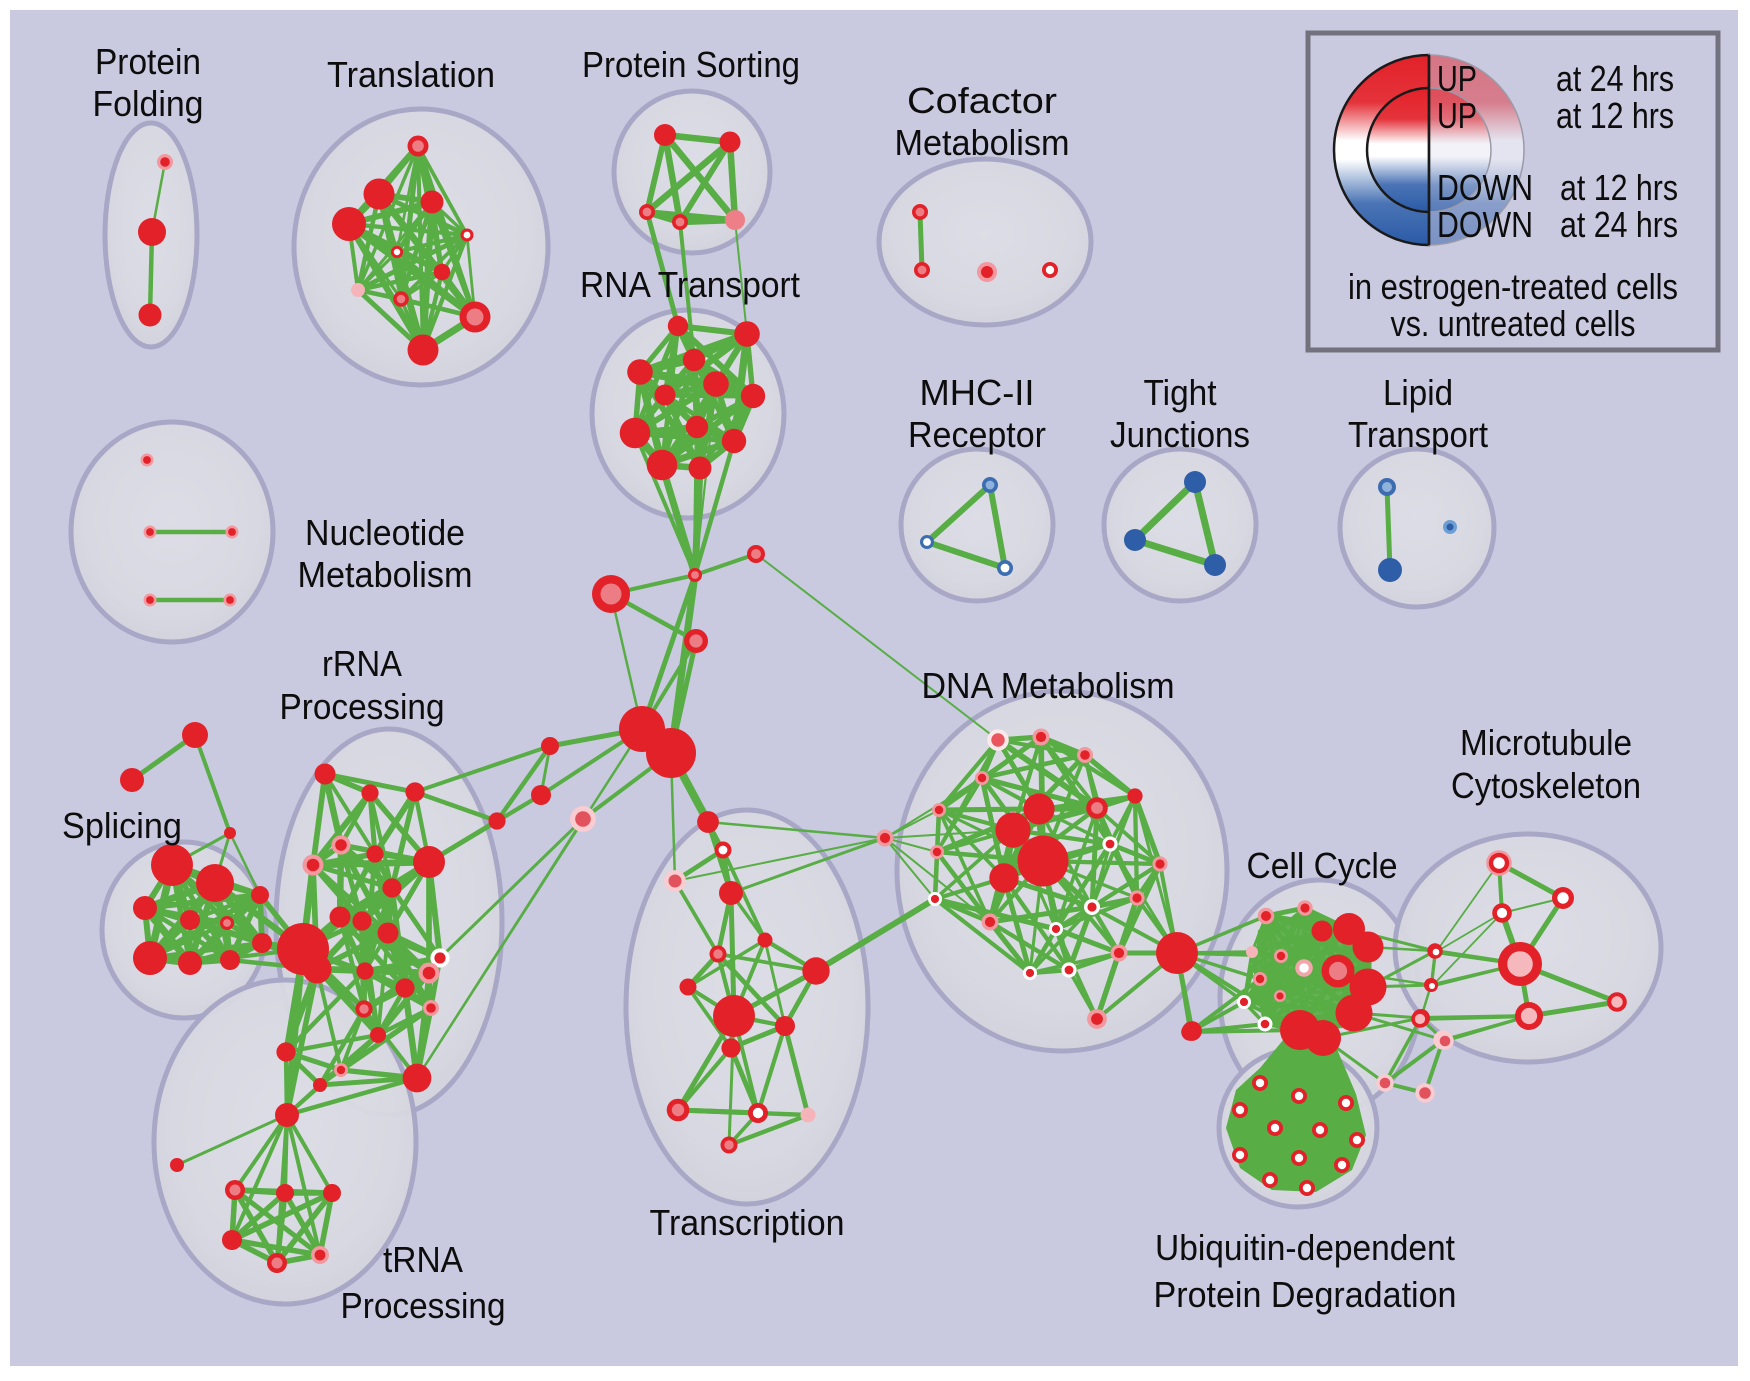 The image size is (1750, 1381). I want to click on svg-text: rRNA, so click(362, 663).